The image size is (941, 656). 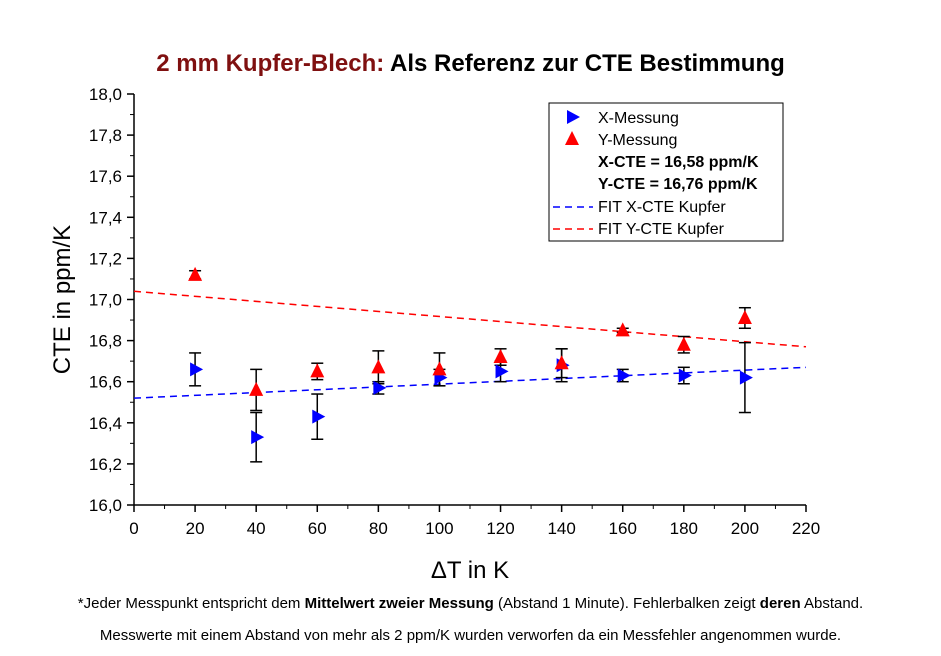 What do you see at coordinates (661, 229) in the screenshot?
I see `legend-fit-y-label: FIT Y-CTE Kupfer` at bounding box center [661, 229].